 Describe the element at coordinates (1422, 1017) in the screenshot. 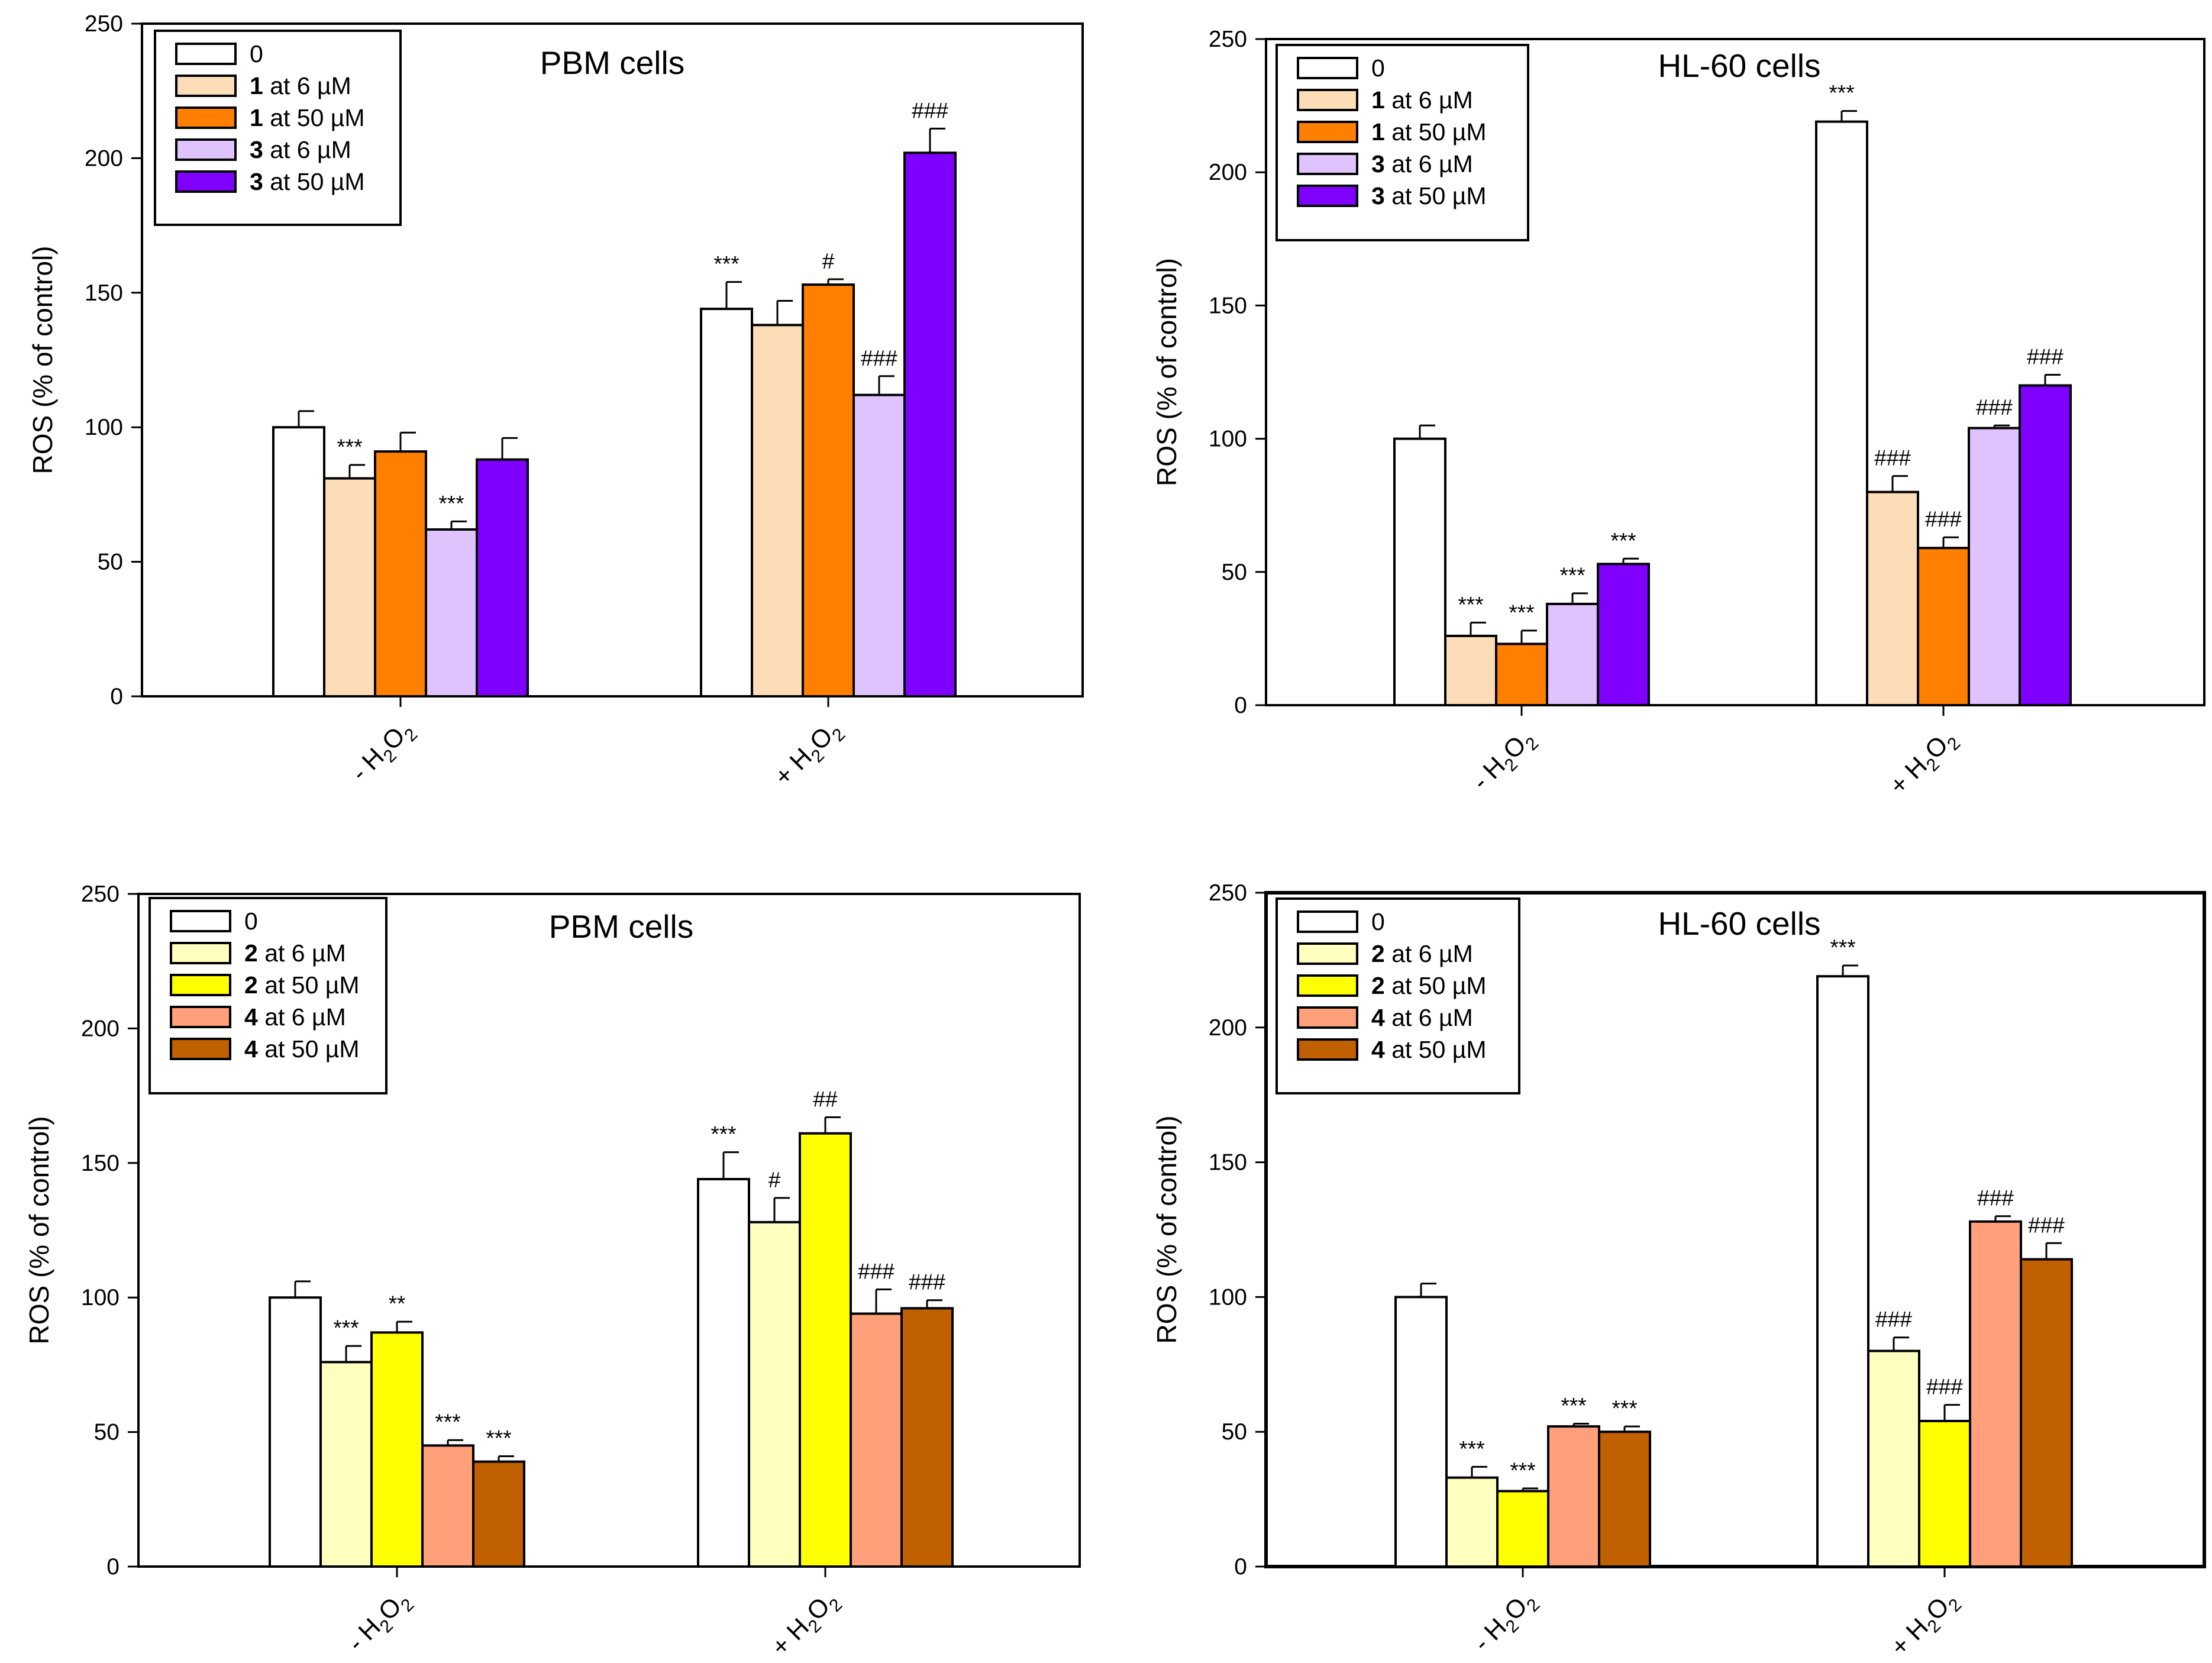

I see `legend-entry-label: 4 at 6 µM` at that location.